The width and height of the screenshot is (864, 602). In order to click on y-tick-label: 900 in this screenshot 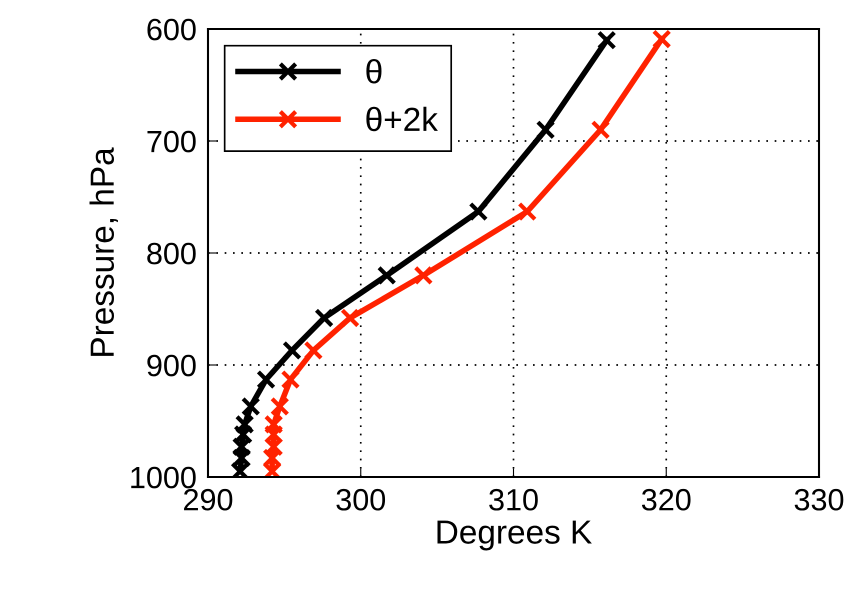, I will do `click(171, 365)`.